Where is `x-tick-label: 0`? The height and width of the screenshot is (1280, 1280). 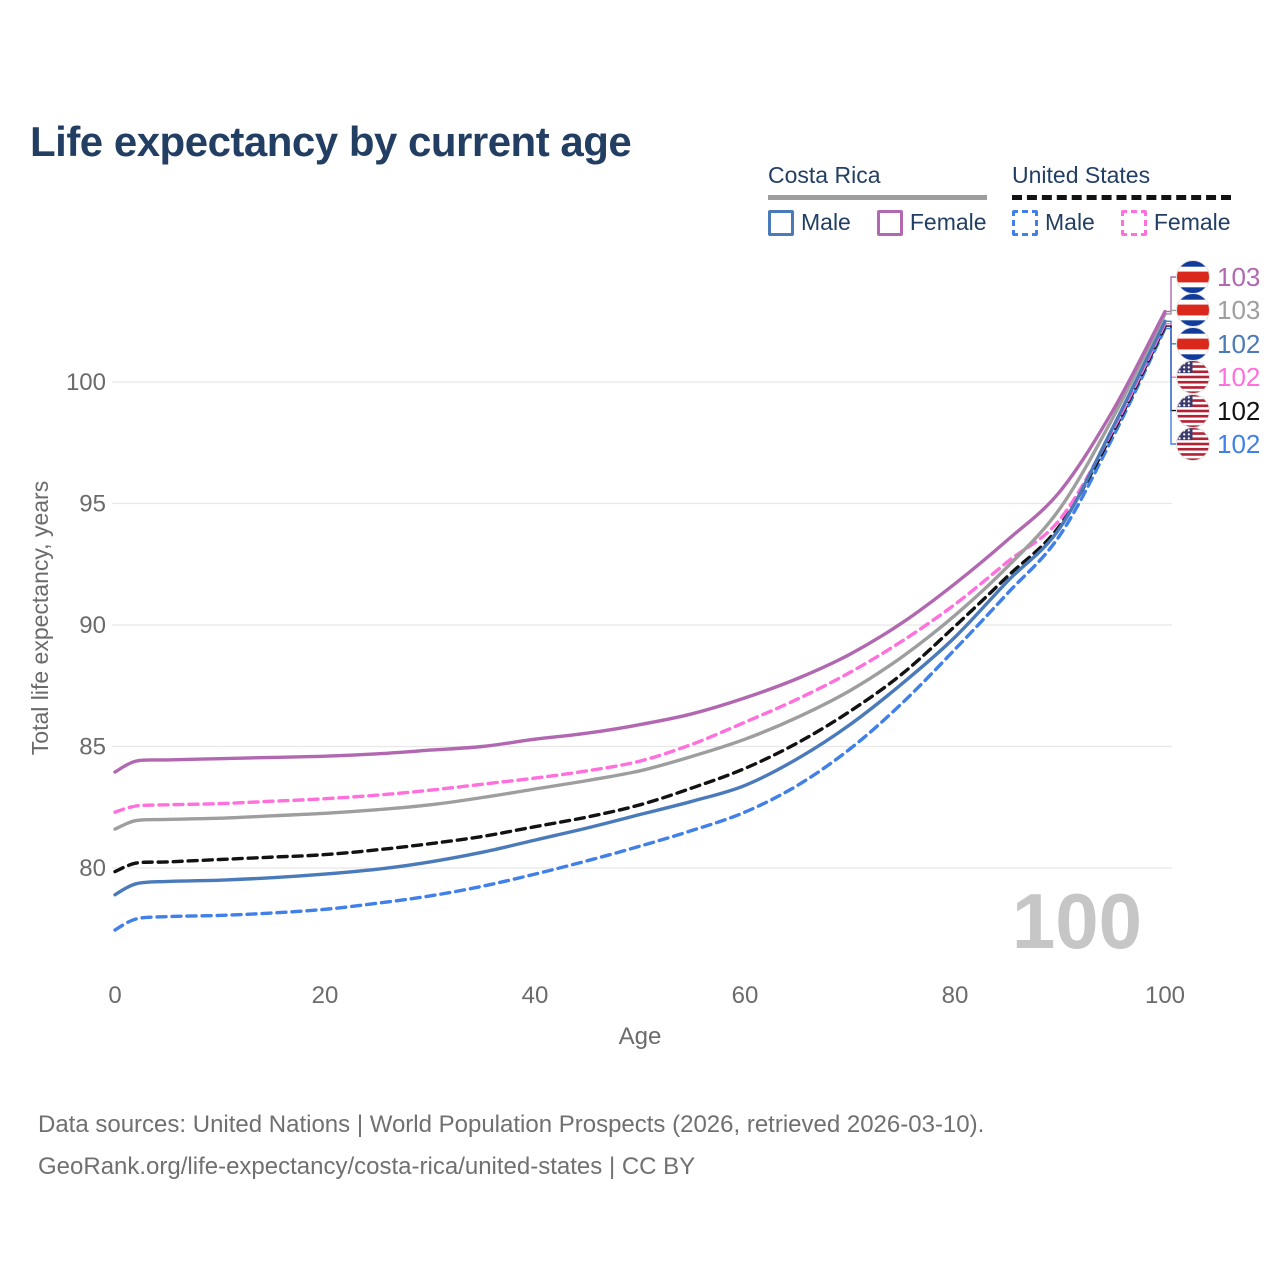 x-tick-label: 0 is located at coordinates (114, 995).